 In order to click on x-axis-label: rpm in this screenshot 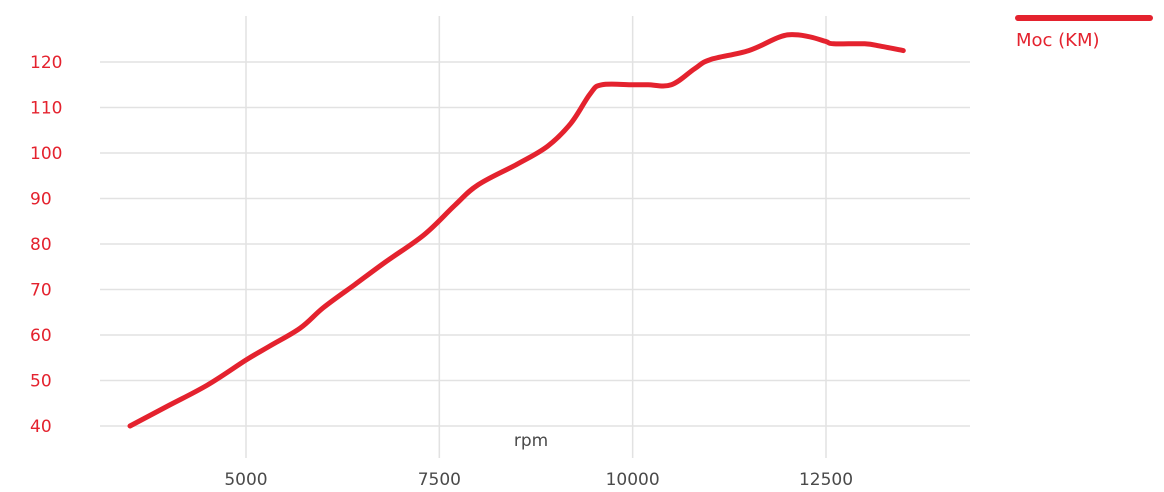, I will do `click(531, 441)`.